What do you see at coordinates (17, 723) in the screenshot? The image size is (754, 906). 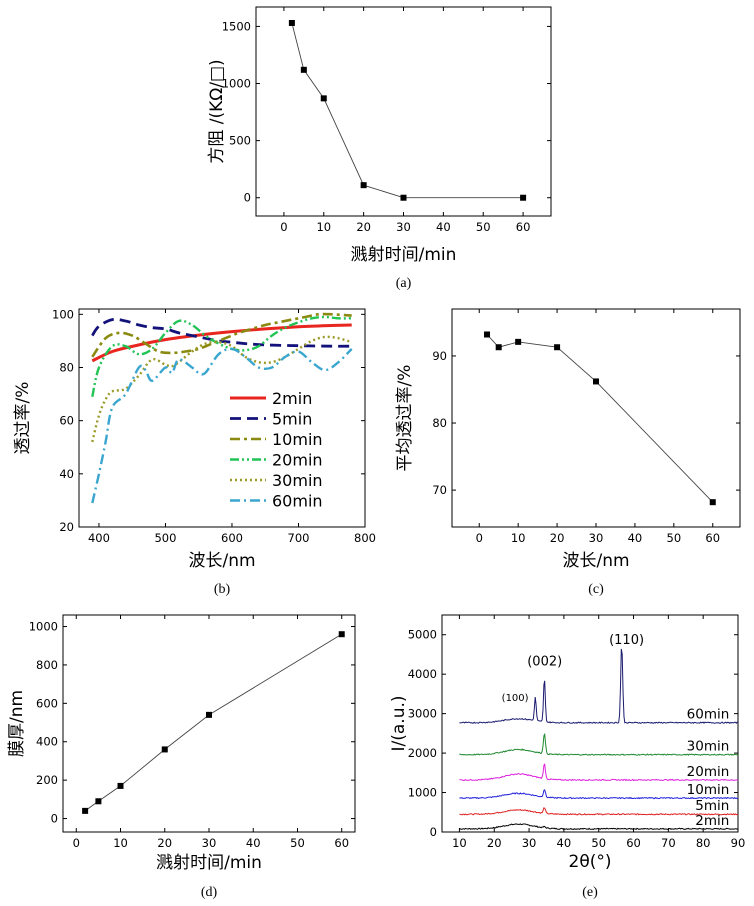 I see `y-axis-label: 膜厚/nm` at bounding box center [17, 723].